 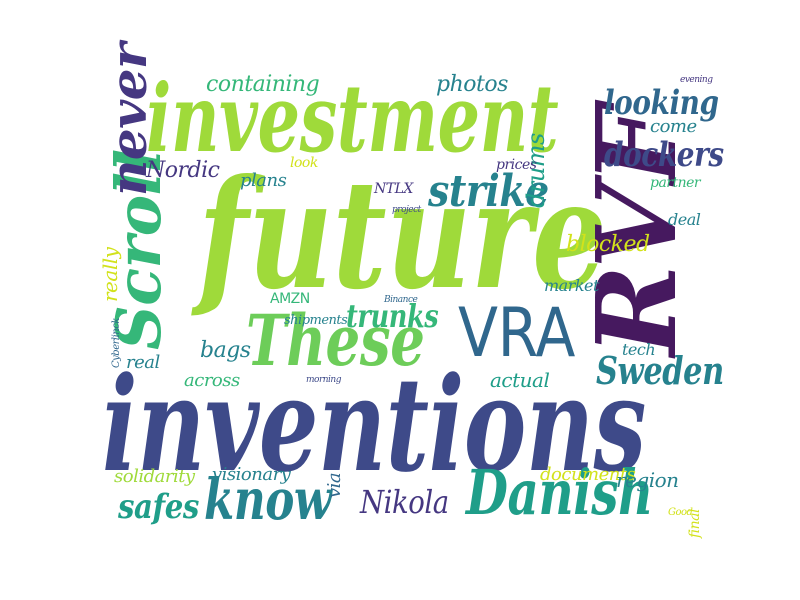 I want to click on word-safes: safes, so click(x=158, y=507).